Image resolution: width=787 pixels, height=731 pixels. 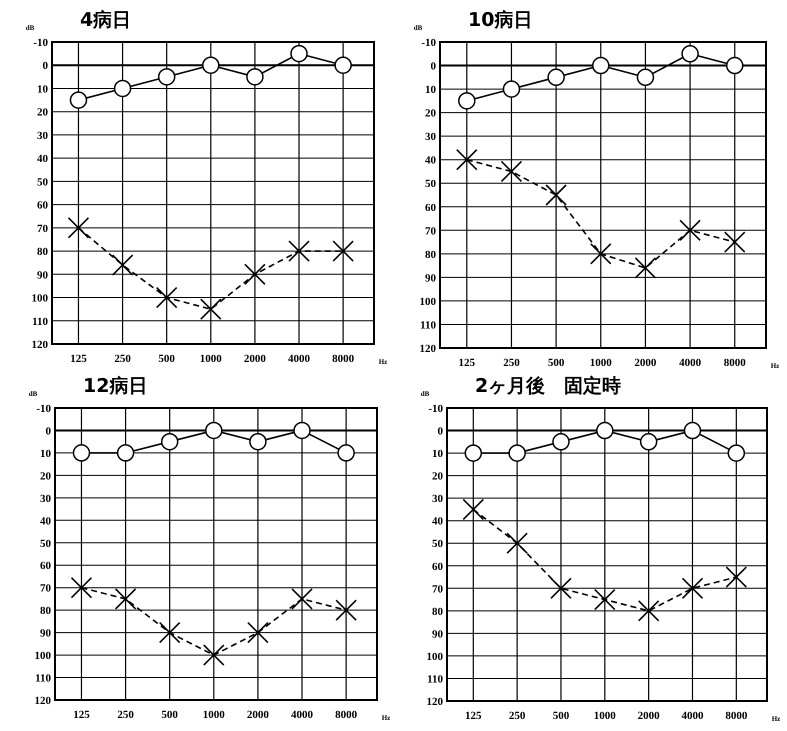 I want to click on chart-title: 4病日, so click(x=106, y=20).